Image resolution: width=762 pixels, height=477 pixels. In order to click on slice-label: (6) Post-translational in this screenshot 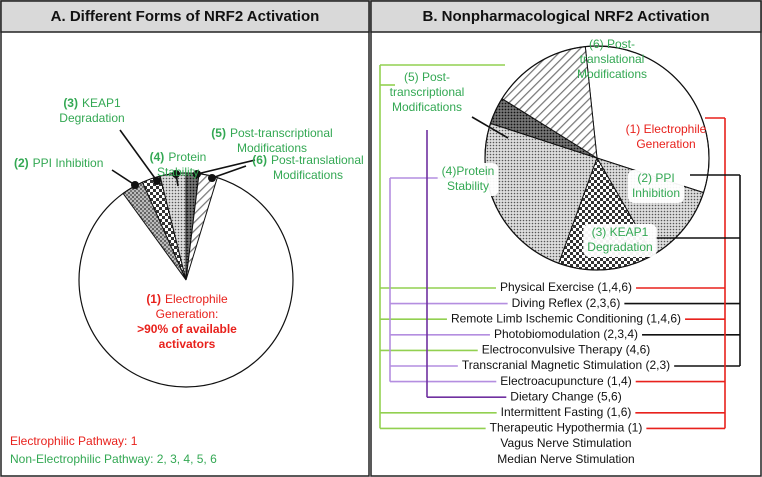, I will do `click(307, 160)`.